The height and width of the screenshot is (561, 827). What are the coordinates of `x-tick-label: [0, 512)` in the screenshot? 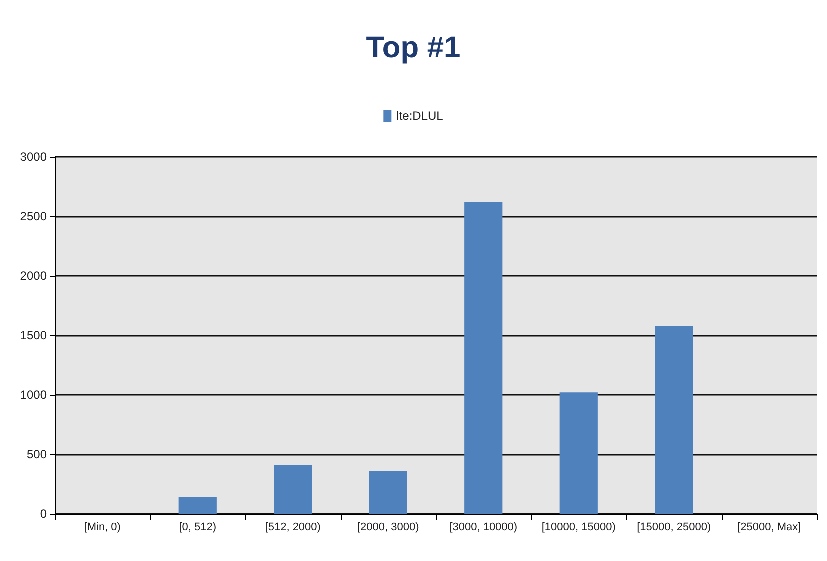 It's located at (198, 528).